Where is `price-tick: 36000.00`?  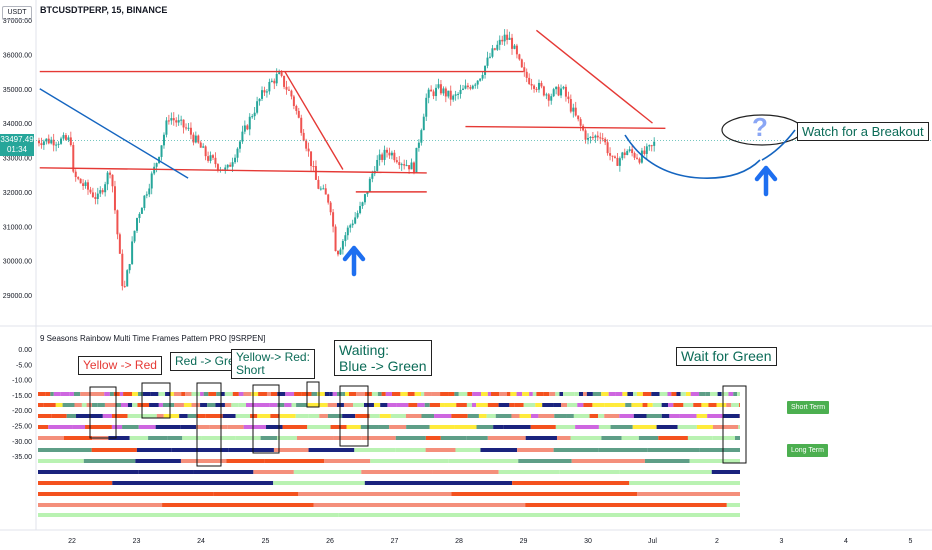 price-tick: 36000.00 is located at coordinates (17, 55).